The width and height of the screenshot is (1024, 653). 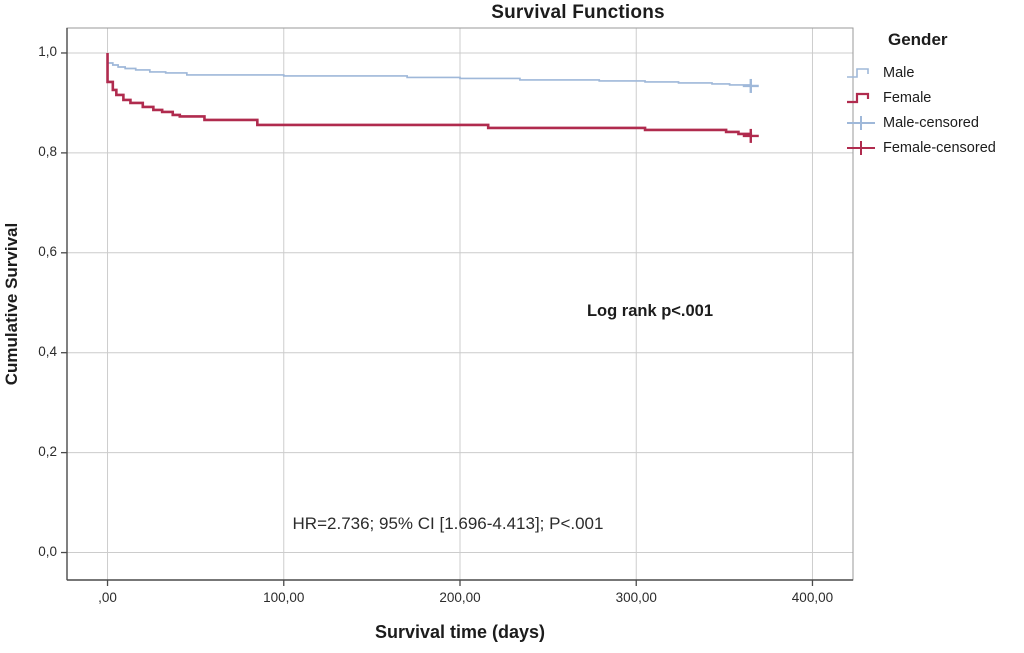 I want to click on y-axis-label: Cumulative Survival, so click(x=11, y=304).